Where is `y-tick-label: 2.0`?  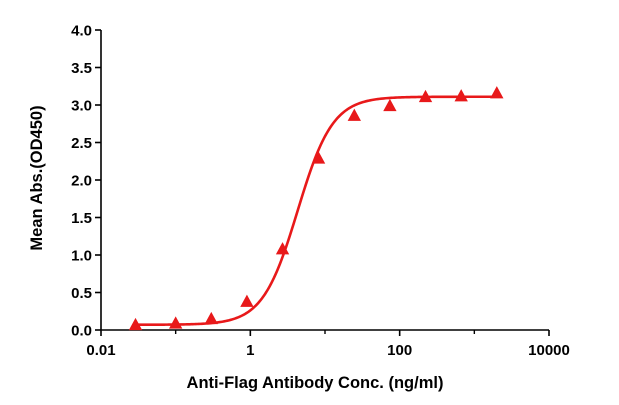 y-tick-label: 2.0 is located at coordinates (81, 181).